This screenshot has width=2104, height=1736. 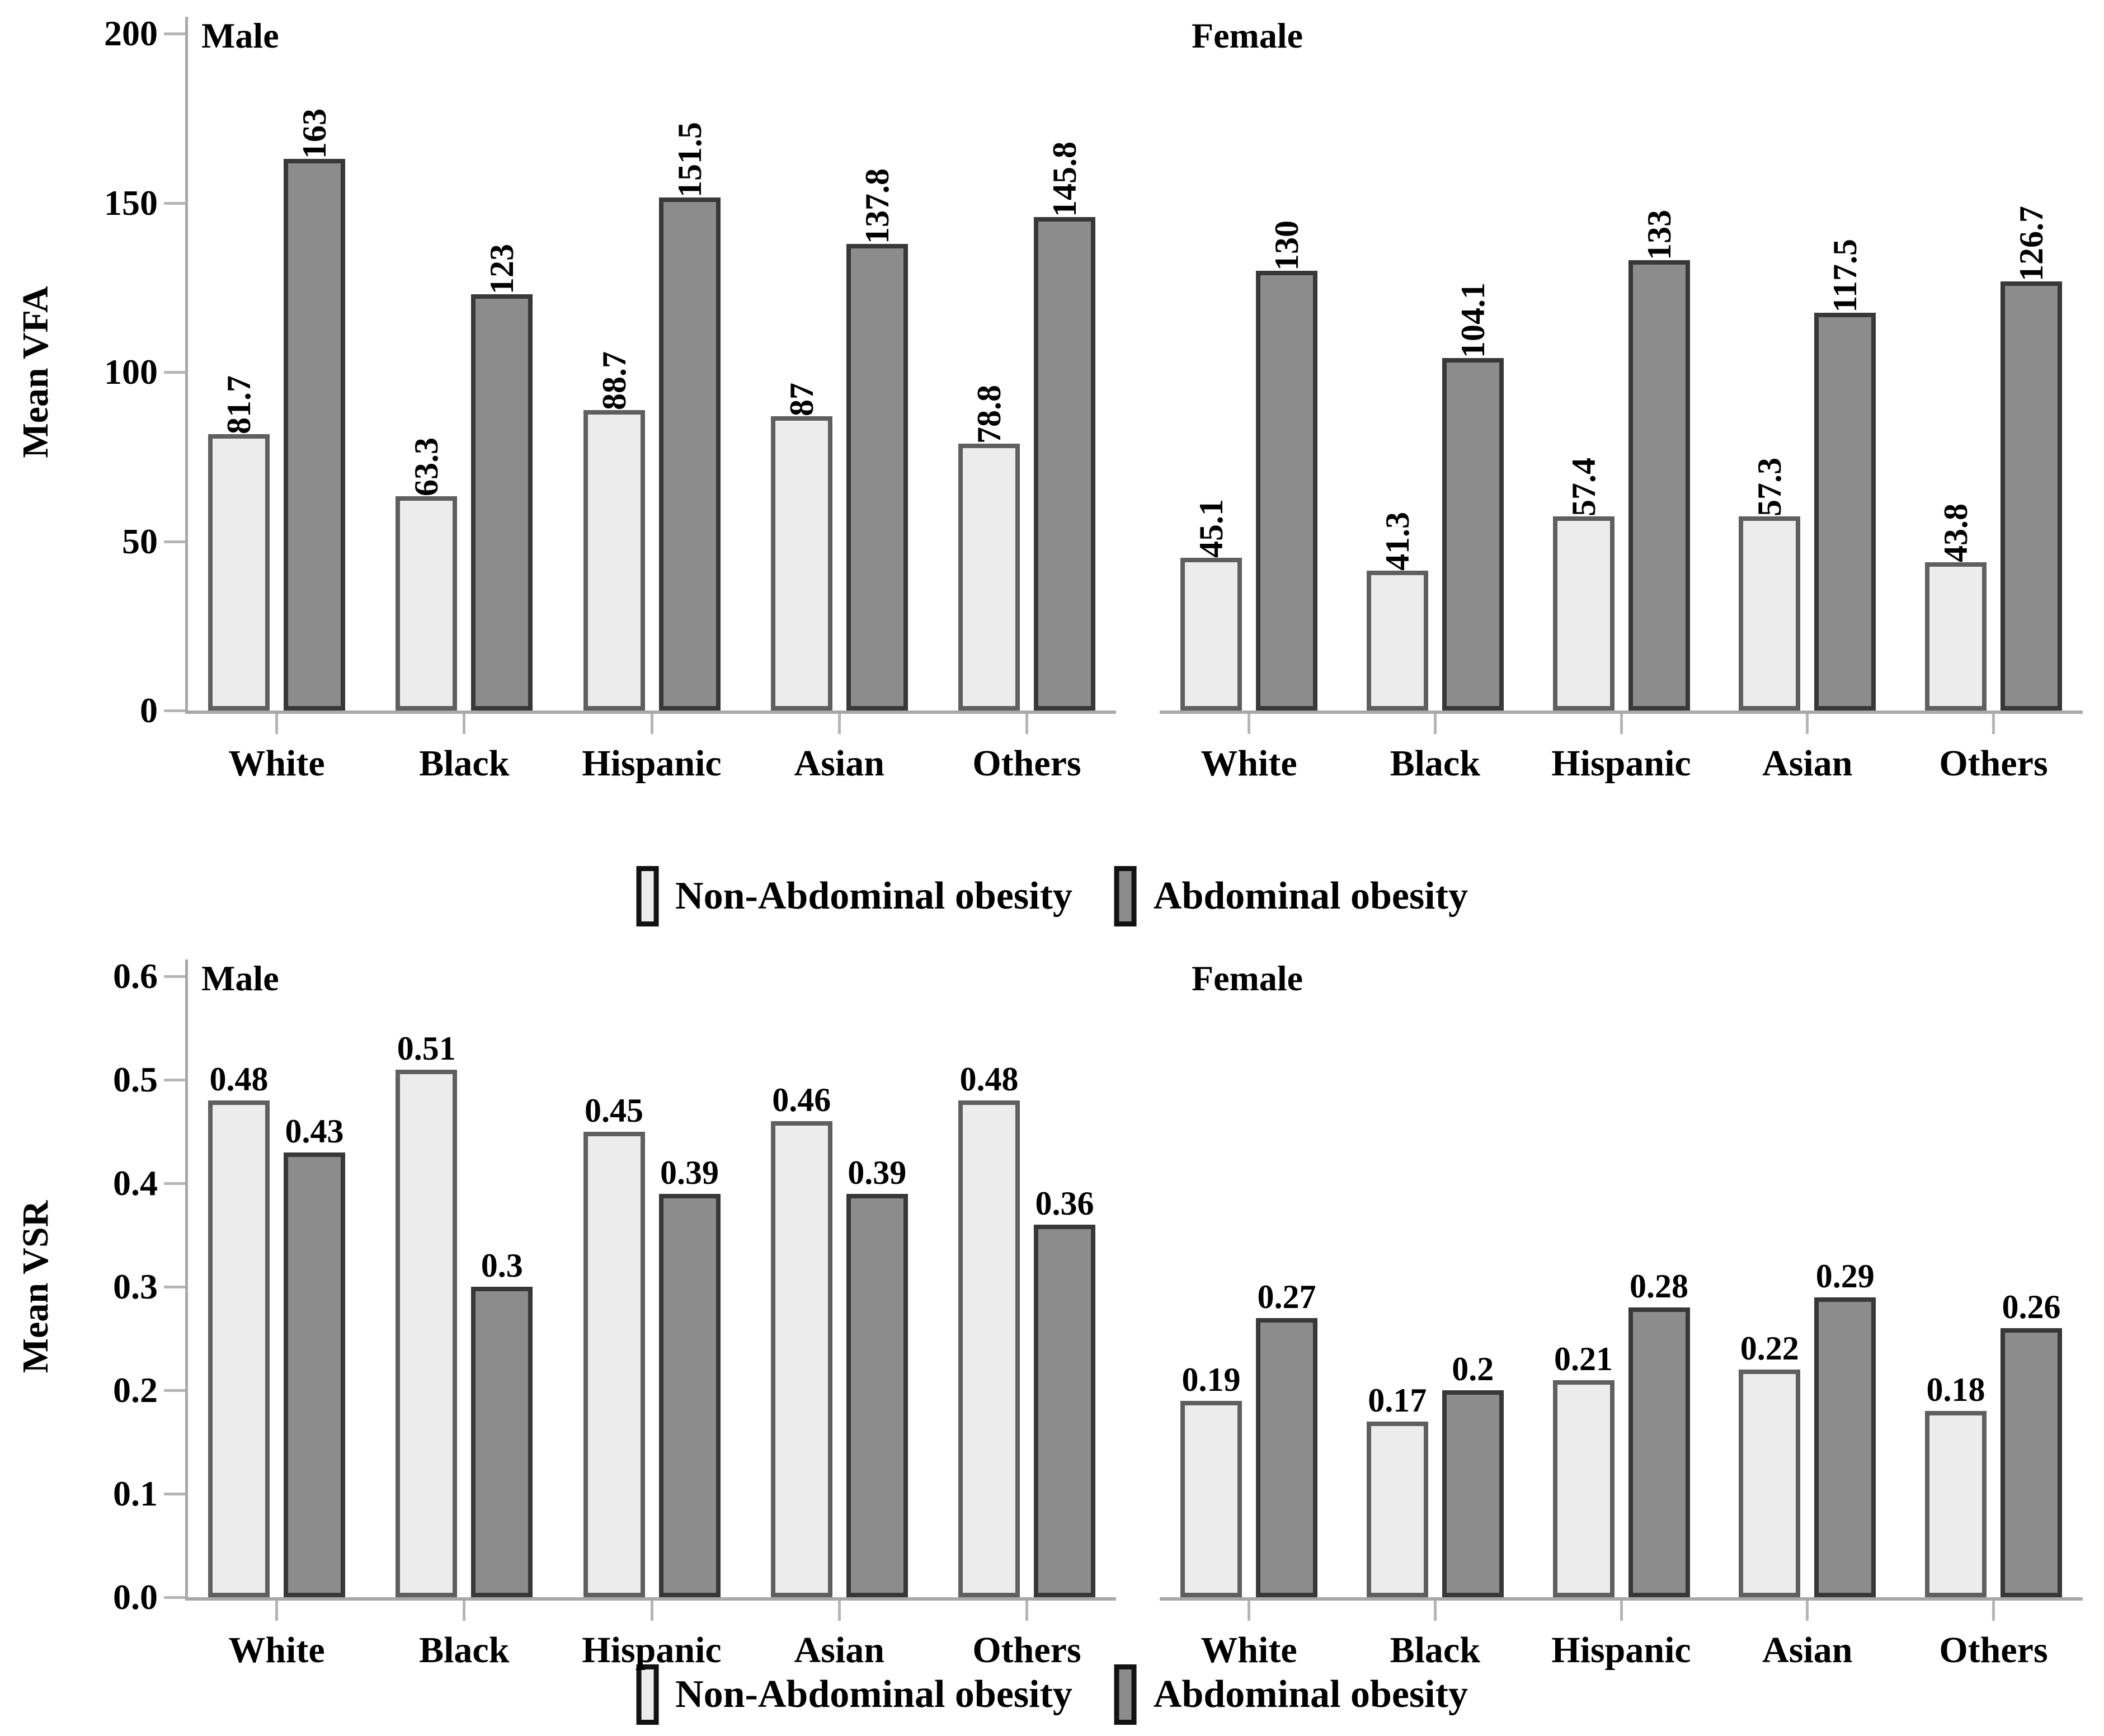 I want to click on y-tick-label: 0.4, so click(x=135, y=1183).